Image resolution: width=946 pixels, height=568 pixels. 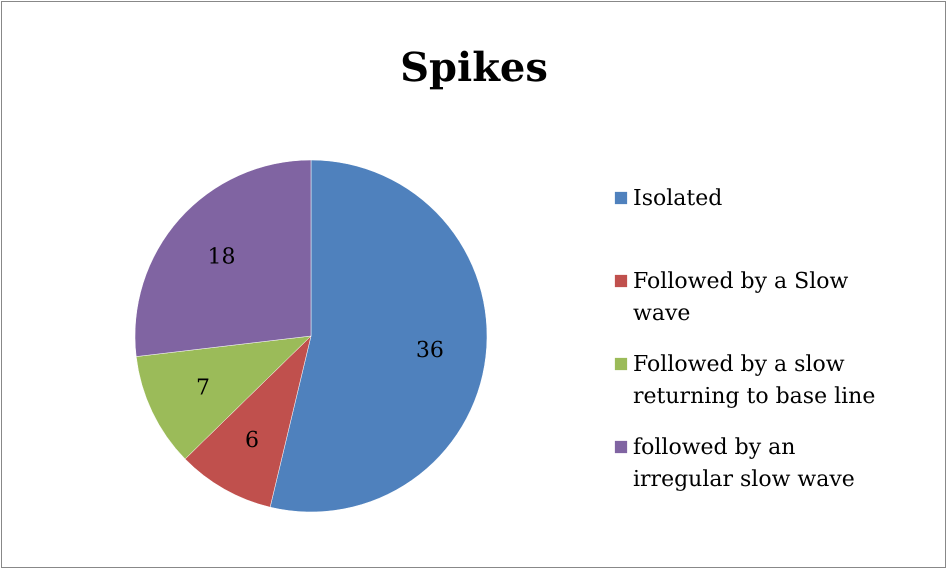 I want to click on data-label: 18, so click(x=222, y=257).